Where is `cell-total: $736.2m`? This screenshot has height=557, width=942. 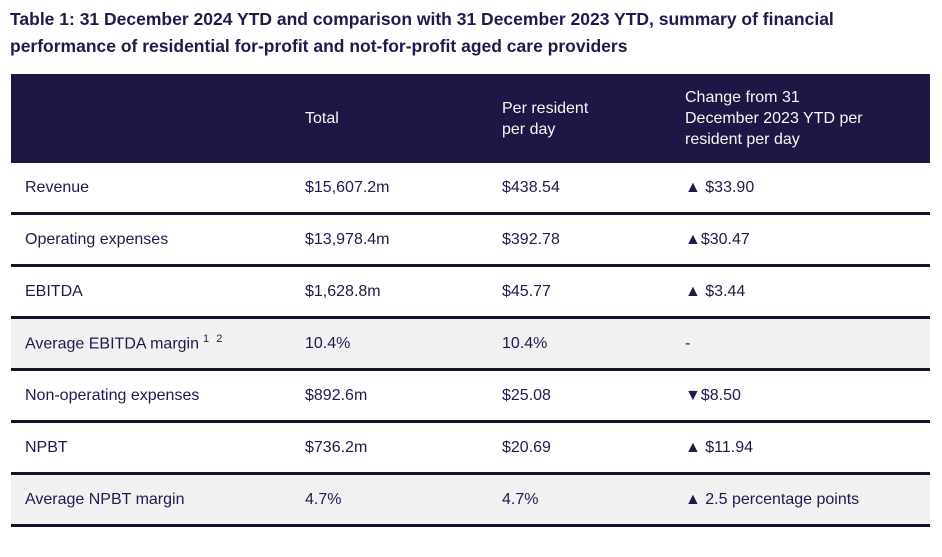 cell-total: $736.2m is located at coordinates (336, 447).